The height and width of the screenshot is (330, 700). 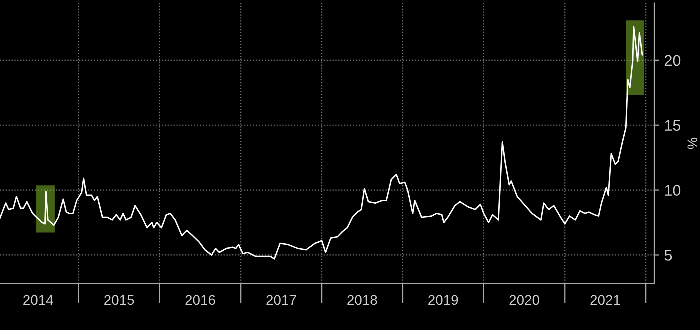 What do you see at coordinates (605, 300) in the screenshot?
I see `x-tick-label: 2021` at bounding box center [605, 300].